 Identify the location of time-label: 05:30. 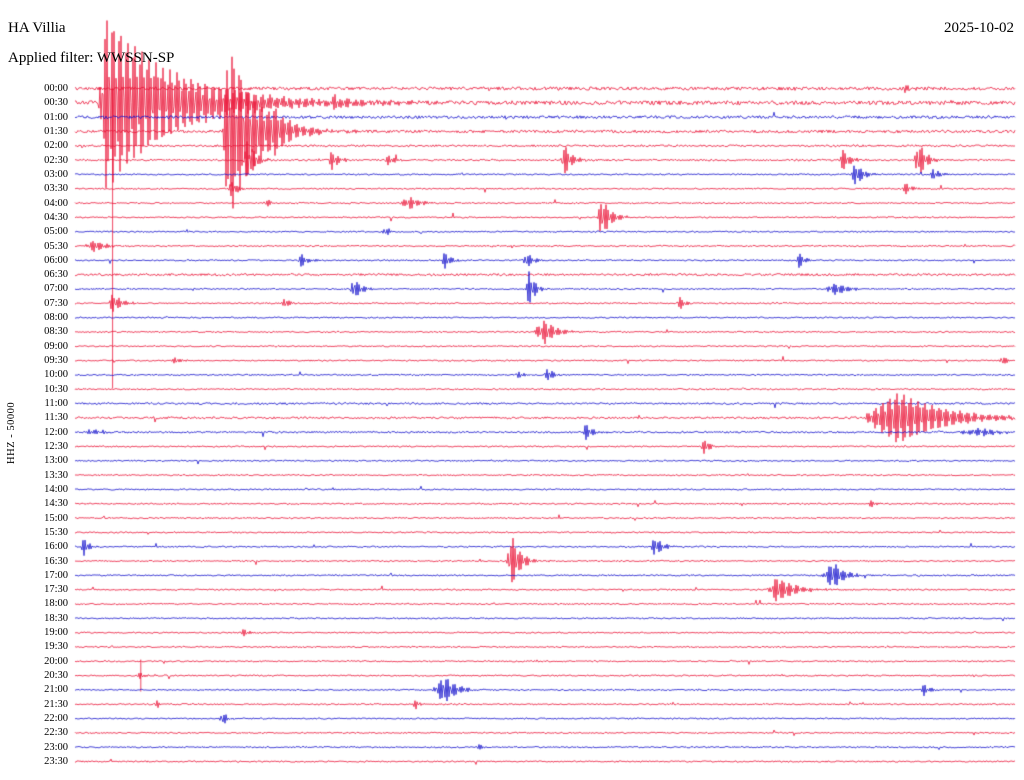
(56, 246).